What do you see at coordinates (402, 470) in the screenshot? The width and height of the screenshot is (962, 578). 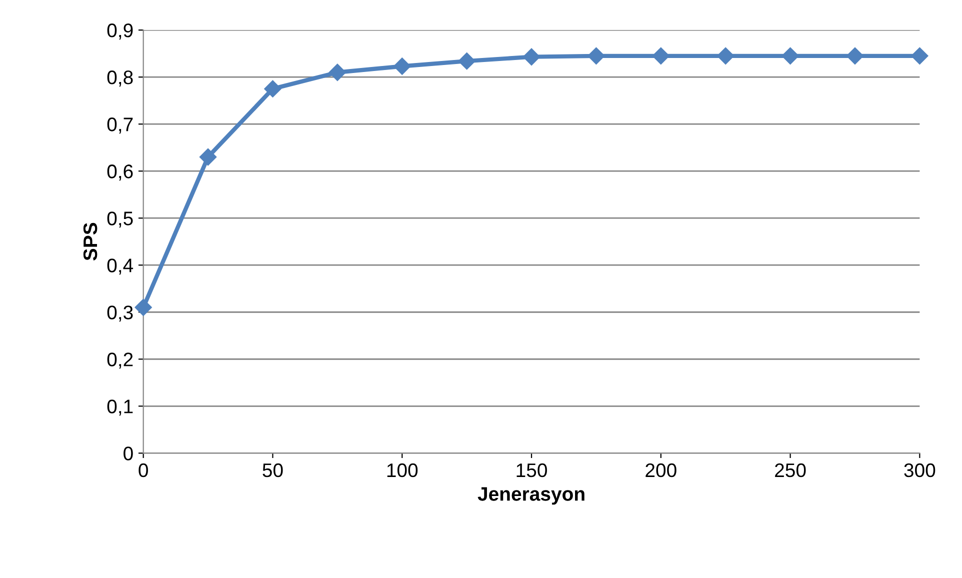 I see `x-tick-label: 100` at bounding box center [402, 470].